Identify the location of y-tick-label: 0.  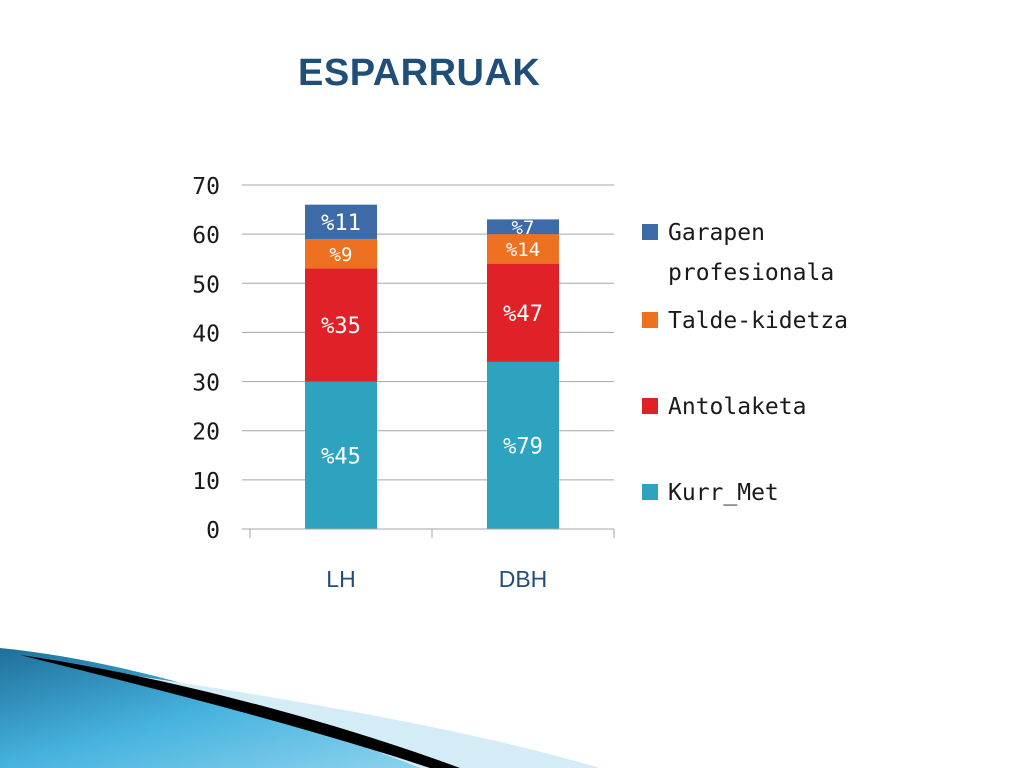
(213, 531).